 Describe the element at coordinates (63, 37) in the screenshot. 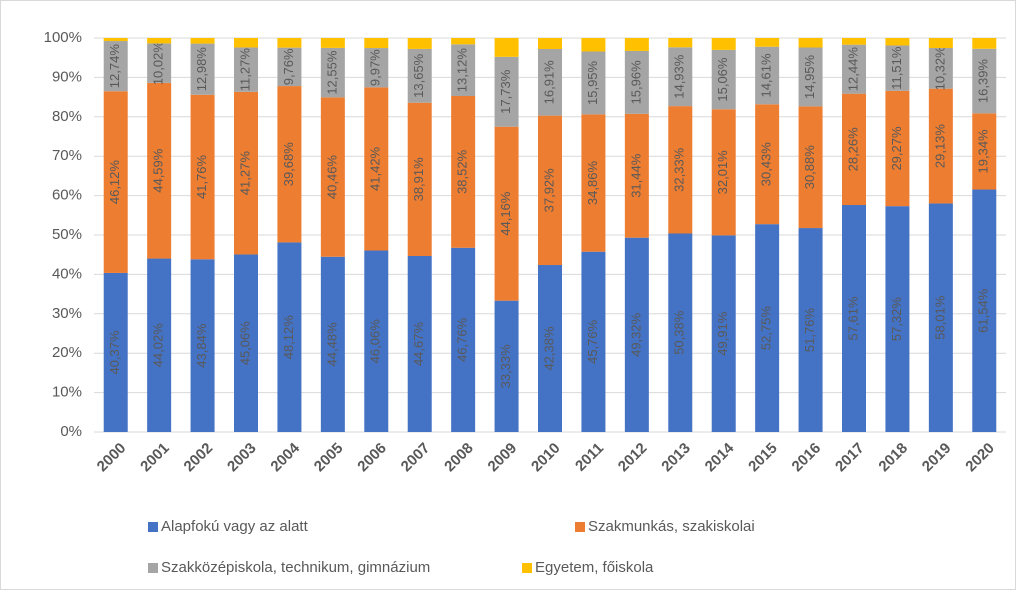

I see `y-tick-label: 100%` at that location.